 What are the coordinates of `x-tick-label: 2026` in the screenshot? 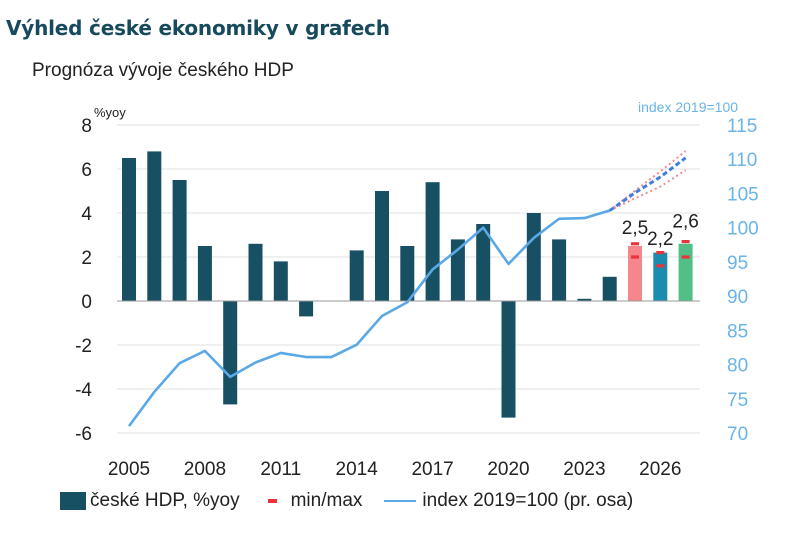 It's located at (660, 469).